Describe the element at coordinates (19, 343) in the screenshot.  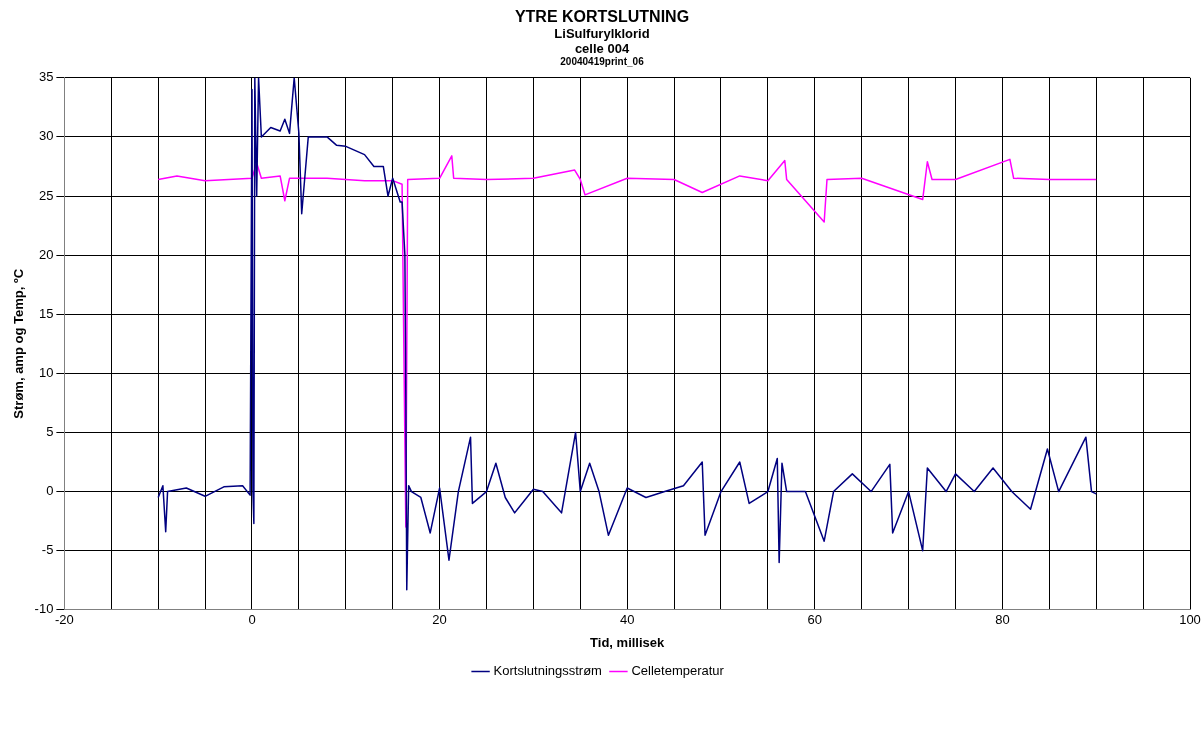
I see `y-axis-title: Strøm, amp og Temp, ºC` at that location.